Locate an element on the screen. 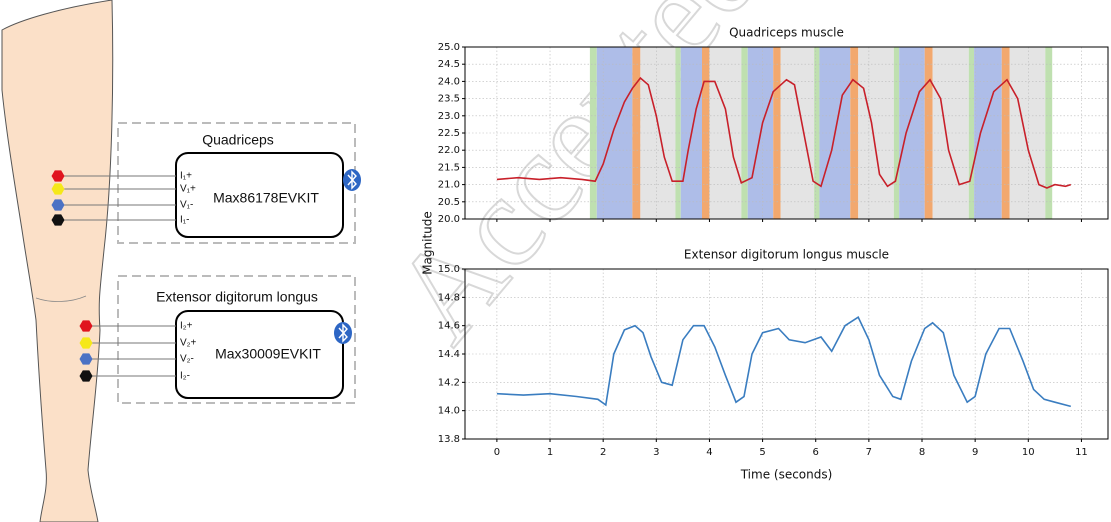 The image size is (1111, 522). pin-label: I₂+ is located at coordinates (186, 326).